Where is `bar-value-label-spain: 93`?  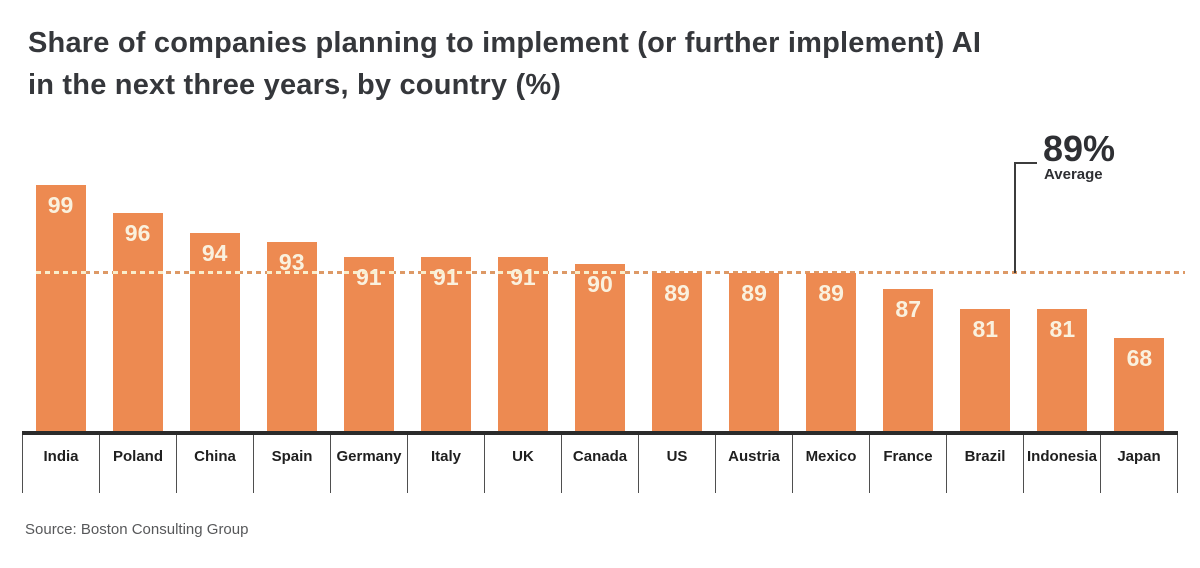 bar-value-label-spain: 93 is located at coordinates (291, 262).